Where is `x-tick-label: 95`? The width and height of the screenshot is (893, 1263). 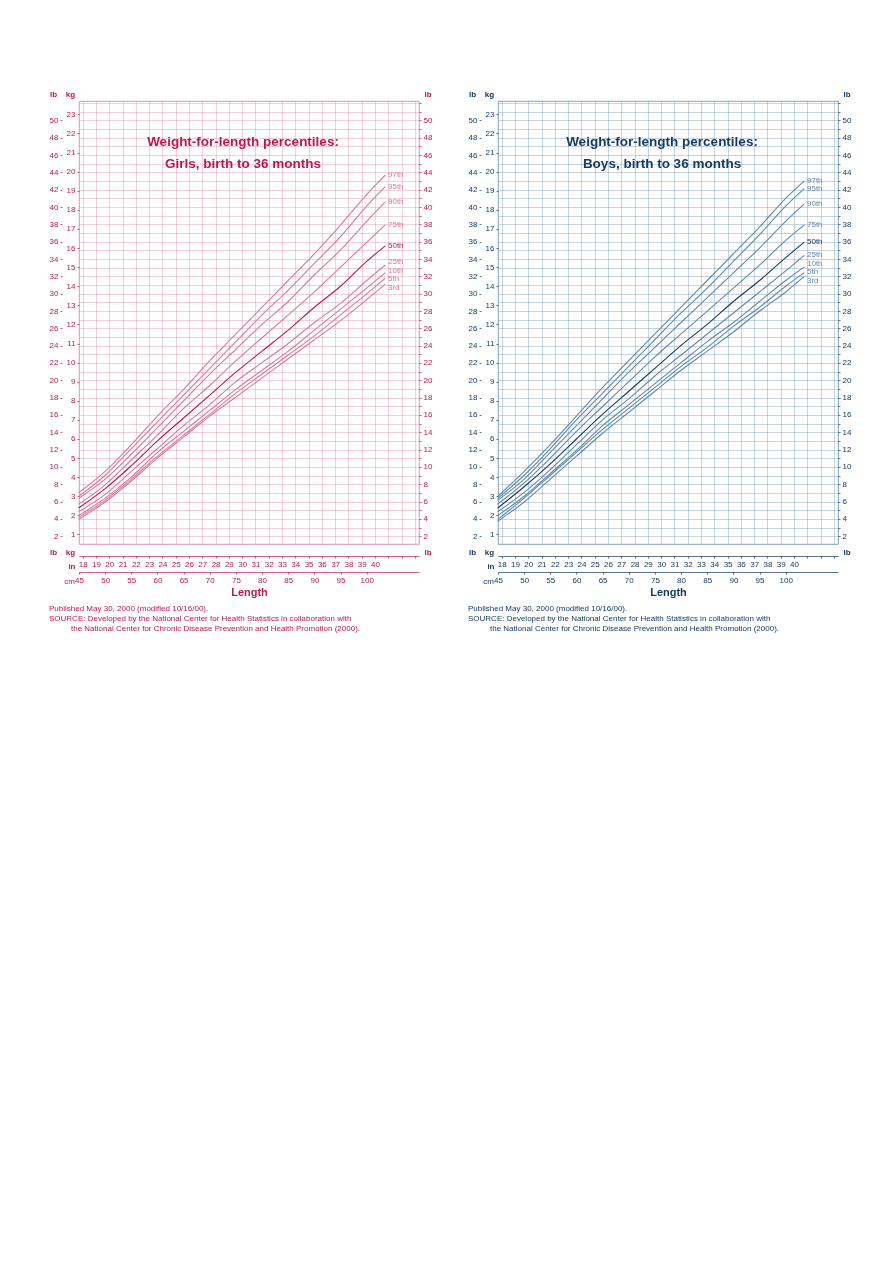 x-tick-label: 95 is located at coordinates (760, 580).